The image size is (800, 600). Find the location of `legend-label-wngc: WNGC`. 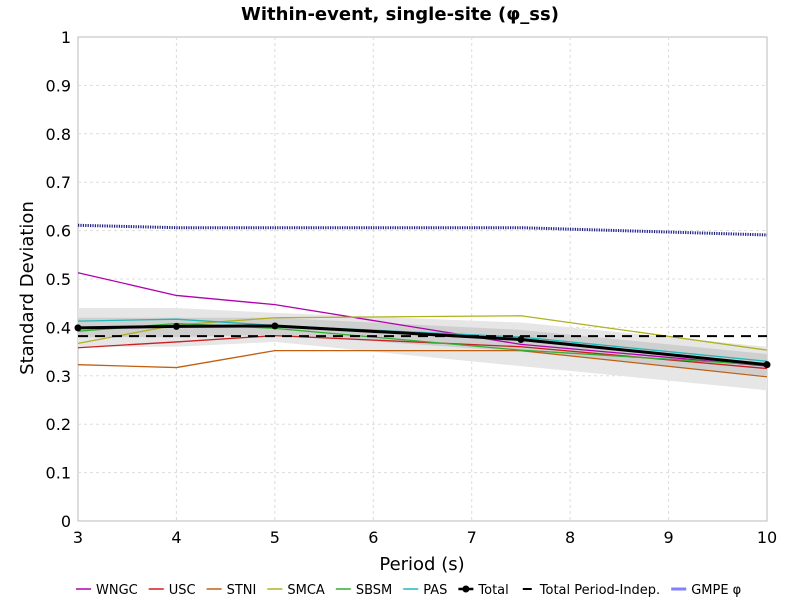

legend-label-wngc: WNGC is located at coordinates (117, 590).